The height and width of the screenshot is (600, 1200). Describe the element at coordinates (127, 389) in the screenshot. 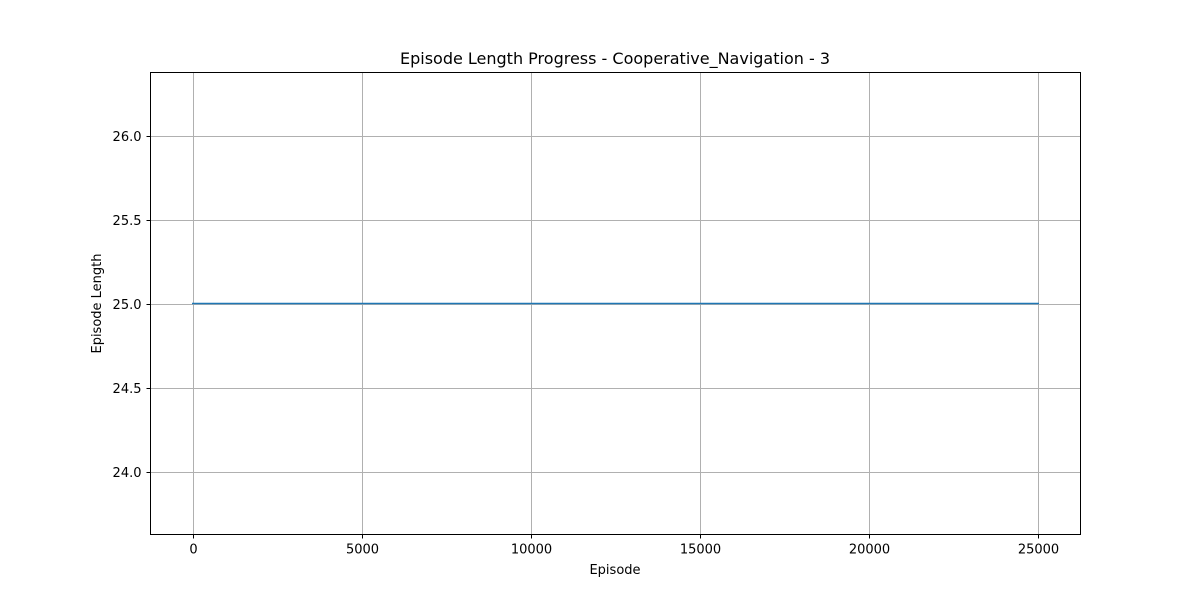

I see `y-tick-label: 24.5` at that location.